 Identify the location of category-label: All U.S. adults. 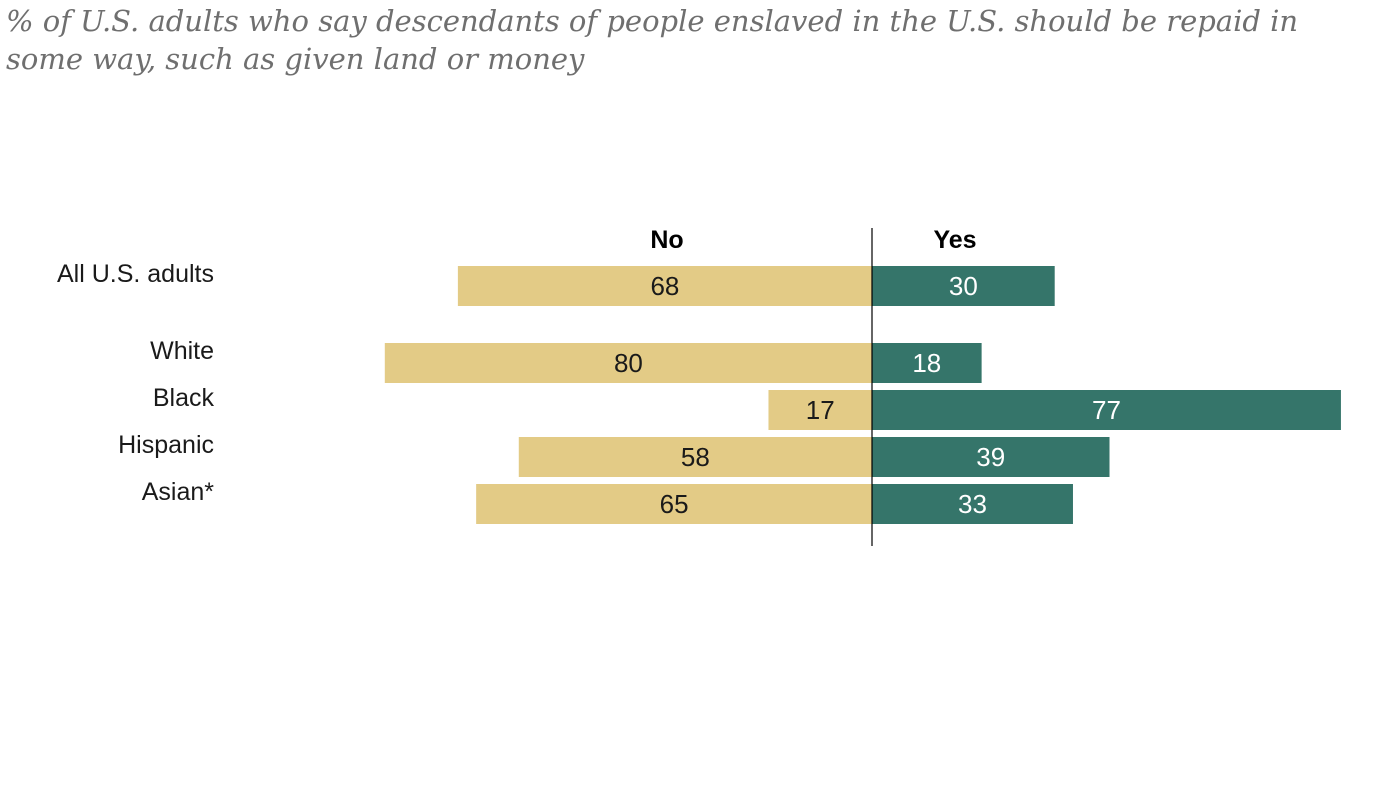
(135, 274).